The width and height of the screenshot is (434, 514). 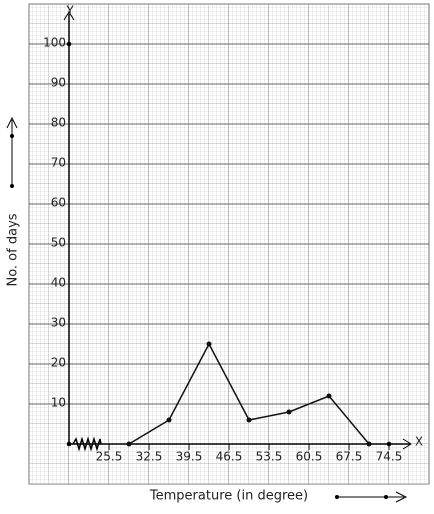 What do you see at coordinates (372, 497) in the screenshot?
I see `x-label-arrow` at bounding box center [372, 497].